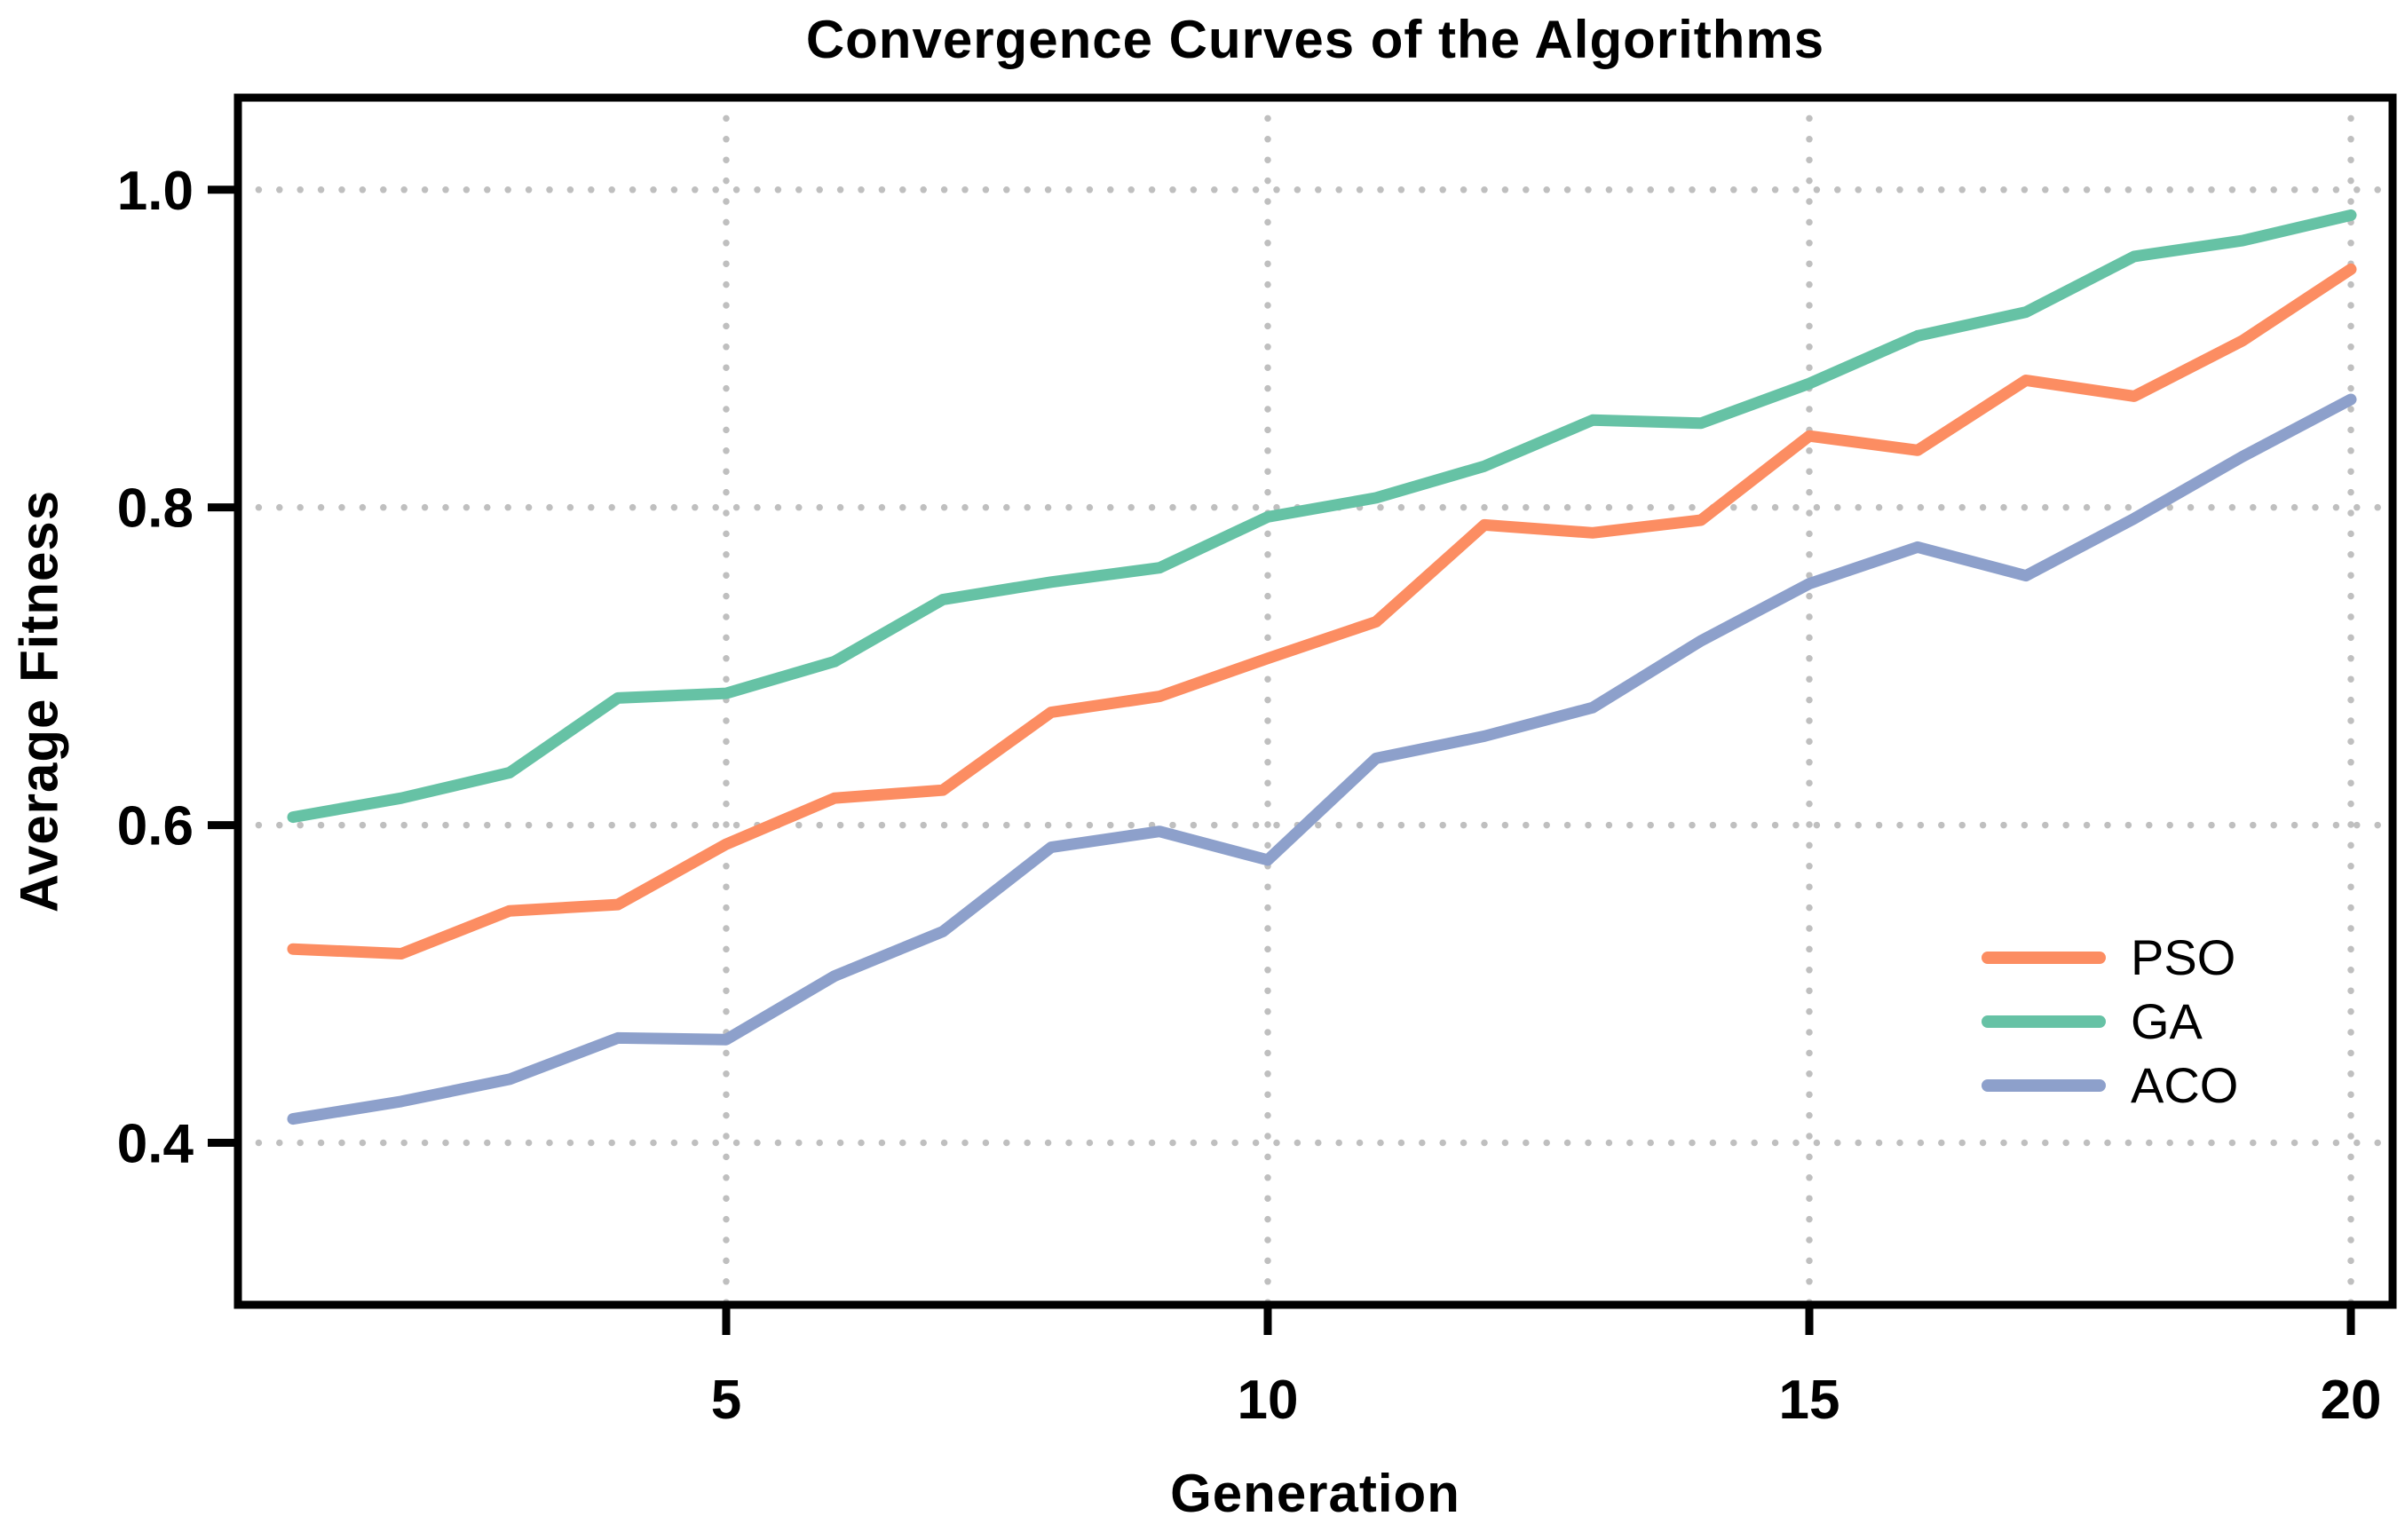 The image size is (2405, 1540). I want to click on ga-line-swatch, so click(2044, 1021).